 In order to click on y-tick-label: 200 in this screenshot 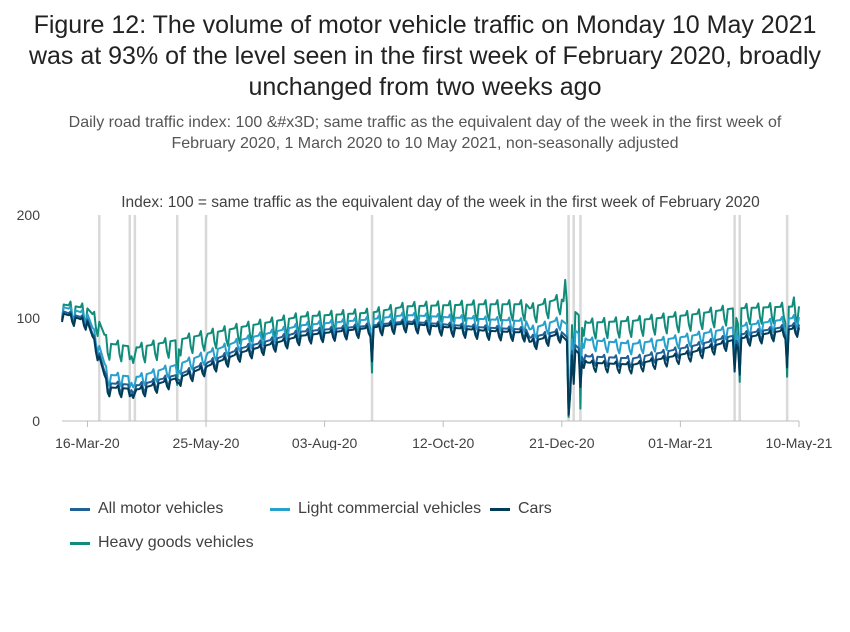, I will do `click(29, 215)`.